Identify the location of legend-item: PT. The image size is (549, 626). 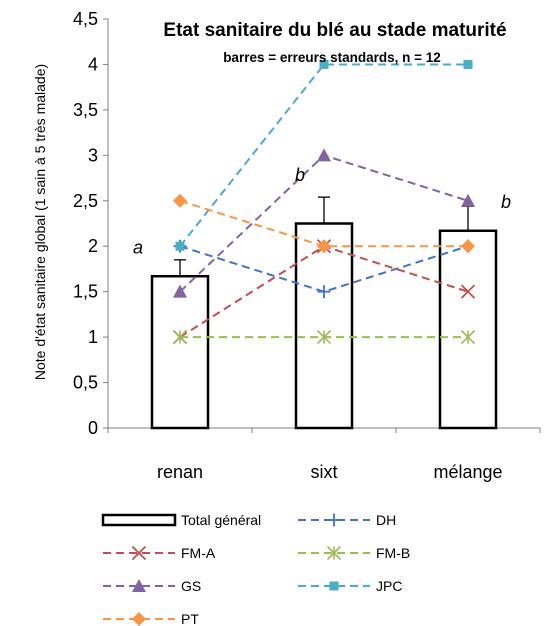
(151, 618).